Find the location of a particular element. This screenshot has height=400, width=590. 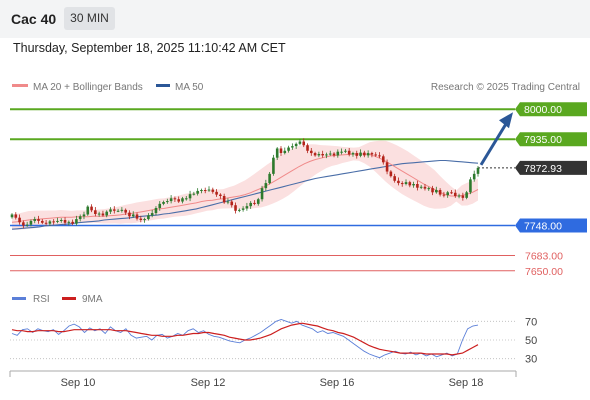

ma50-legend-label: MA 50 is located at coordinates (189, 87).